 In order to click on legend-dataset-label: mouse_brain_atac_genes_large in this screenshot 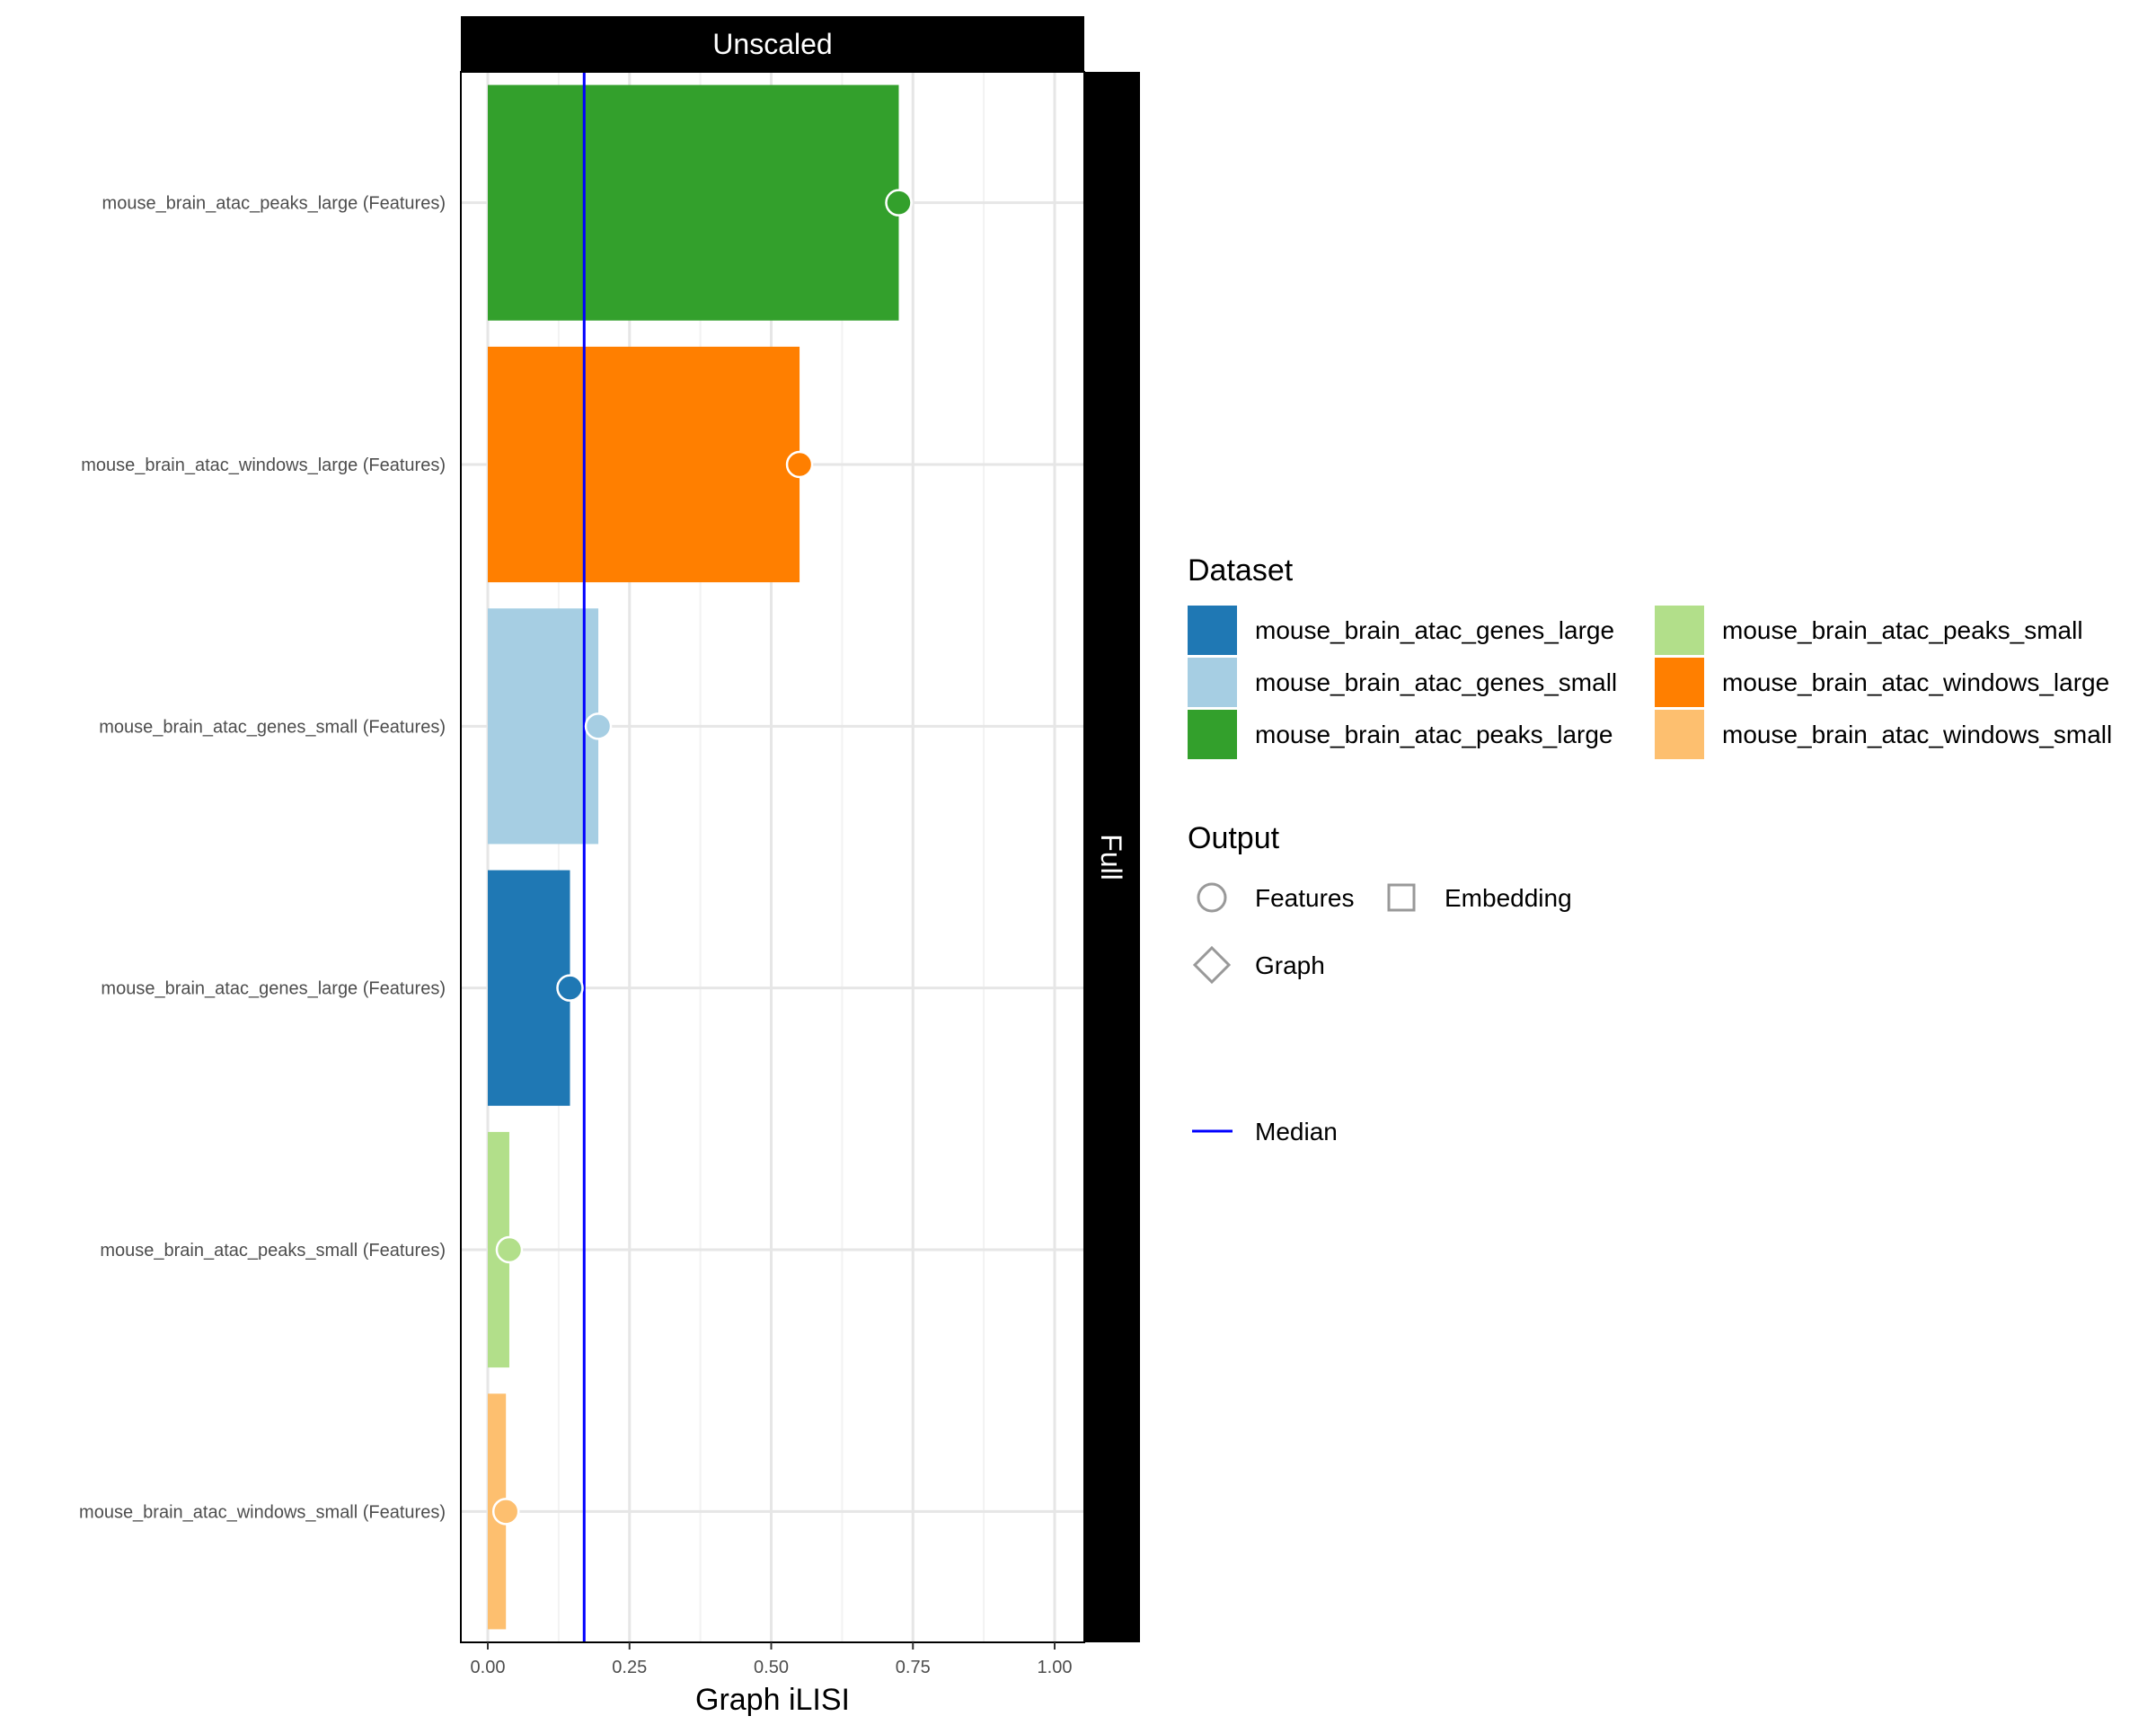, I will do `click(1435, 629)`.